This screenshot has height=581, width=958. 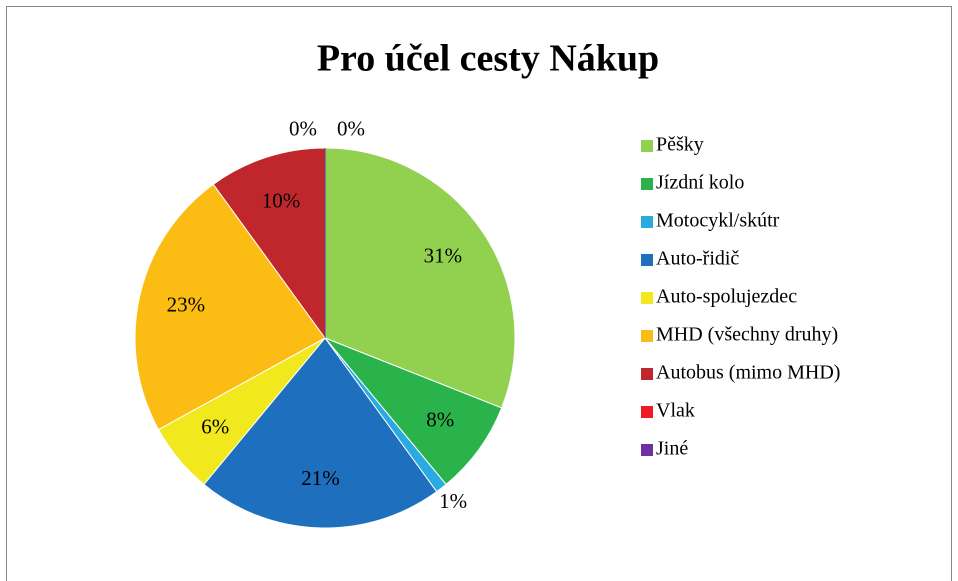 I want to click on data-label: 1%, so click(x=453, y=501).